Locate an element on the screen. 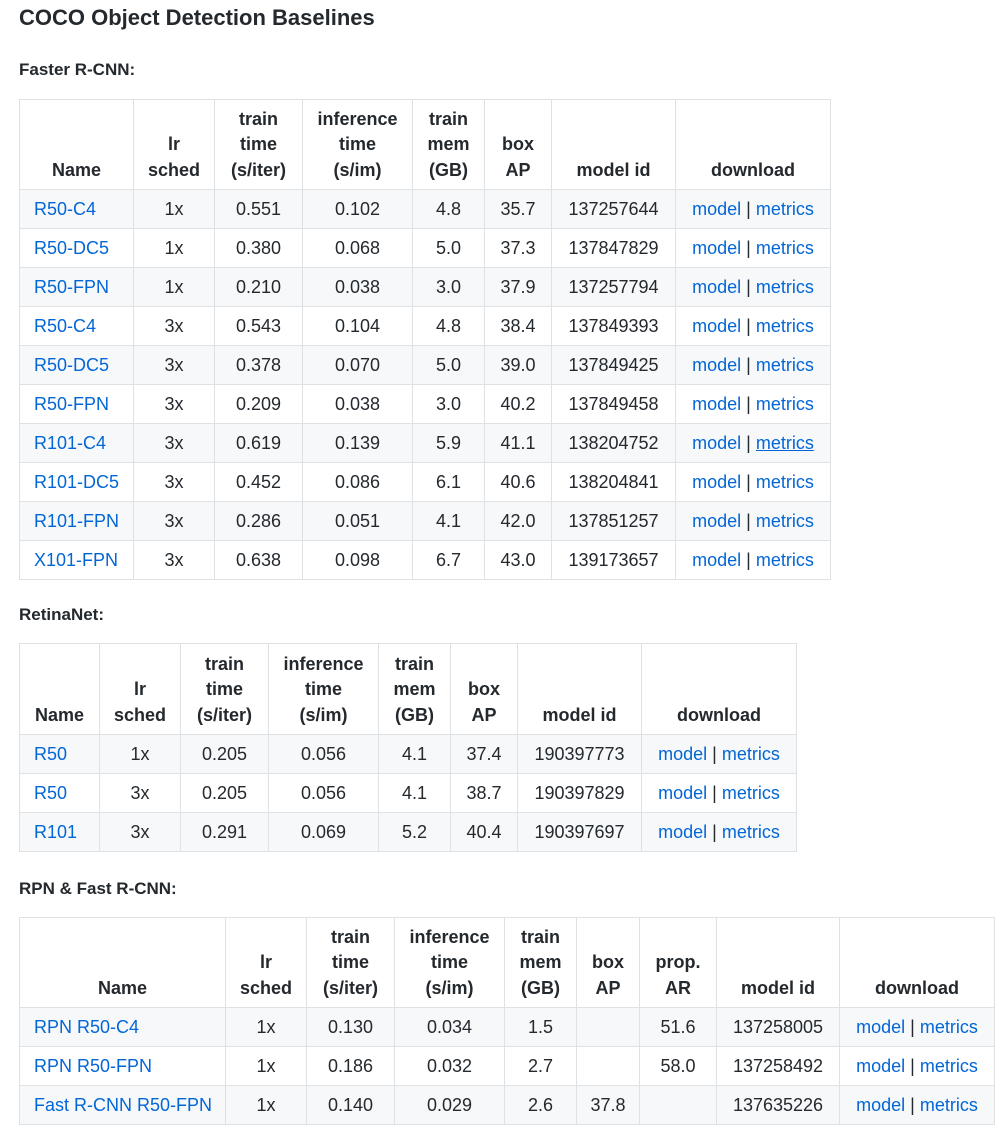 The width and height of the screenshot is (1000, 1137). model-name-link: RPN R50-FPN is located at coordinates (93, 1065).